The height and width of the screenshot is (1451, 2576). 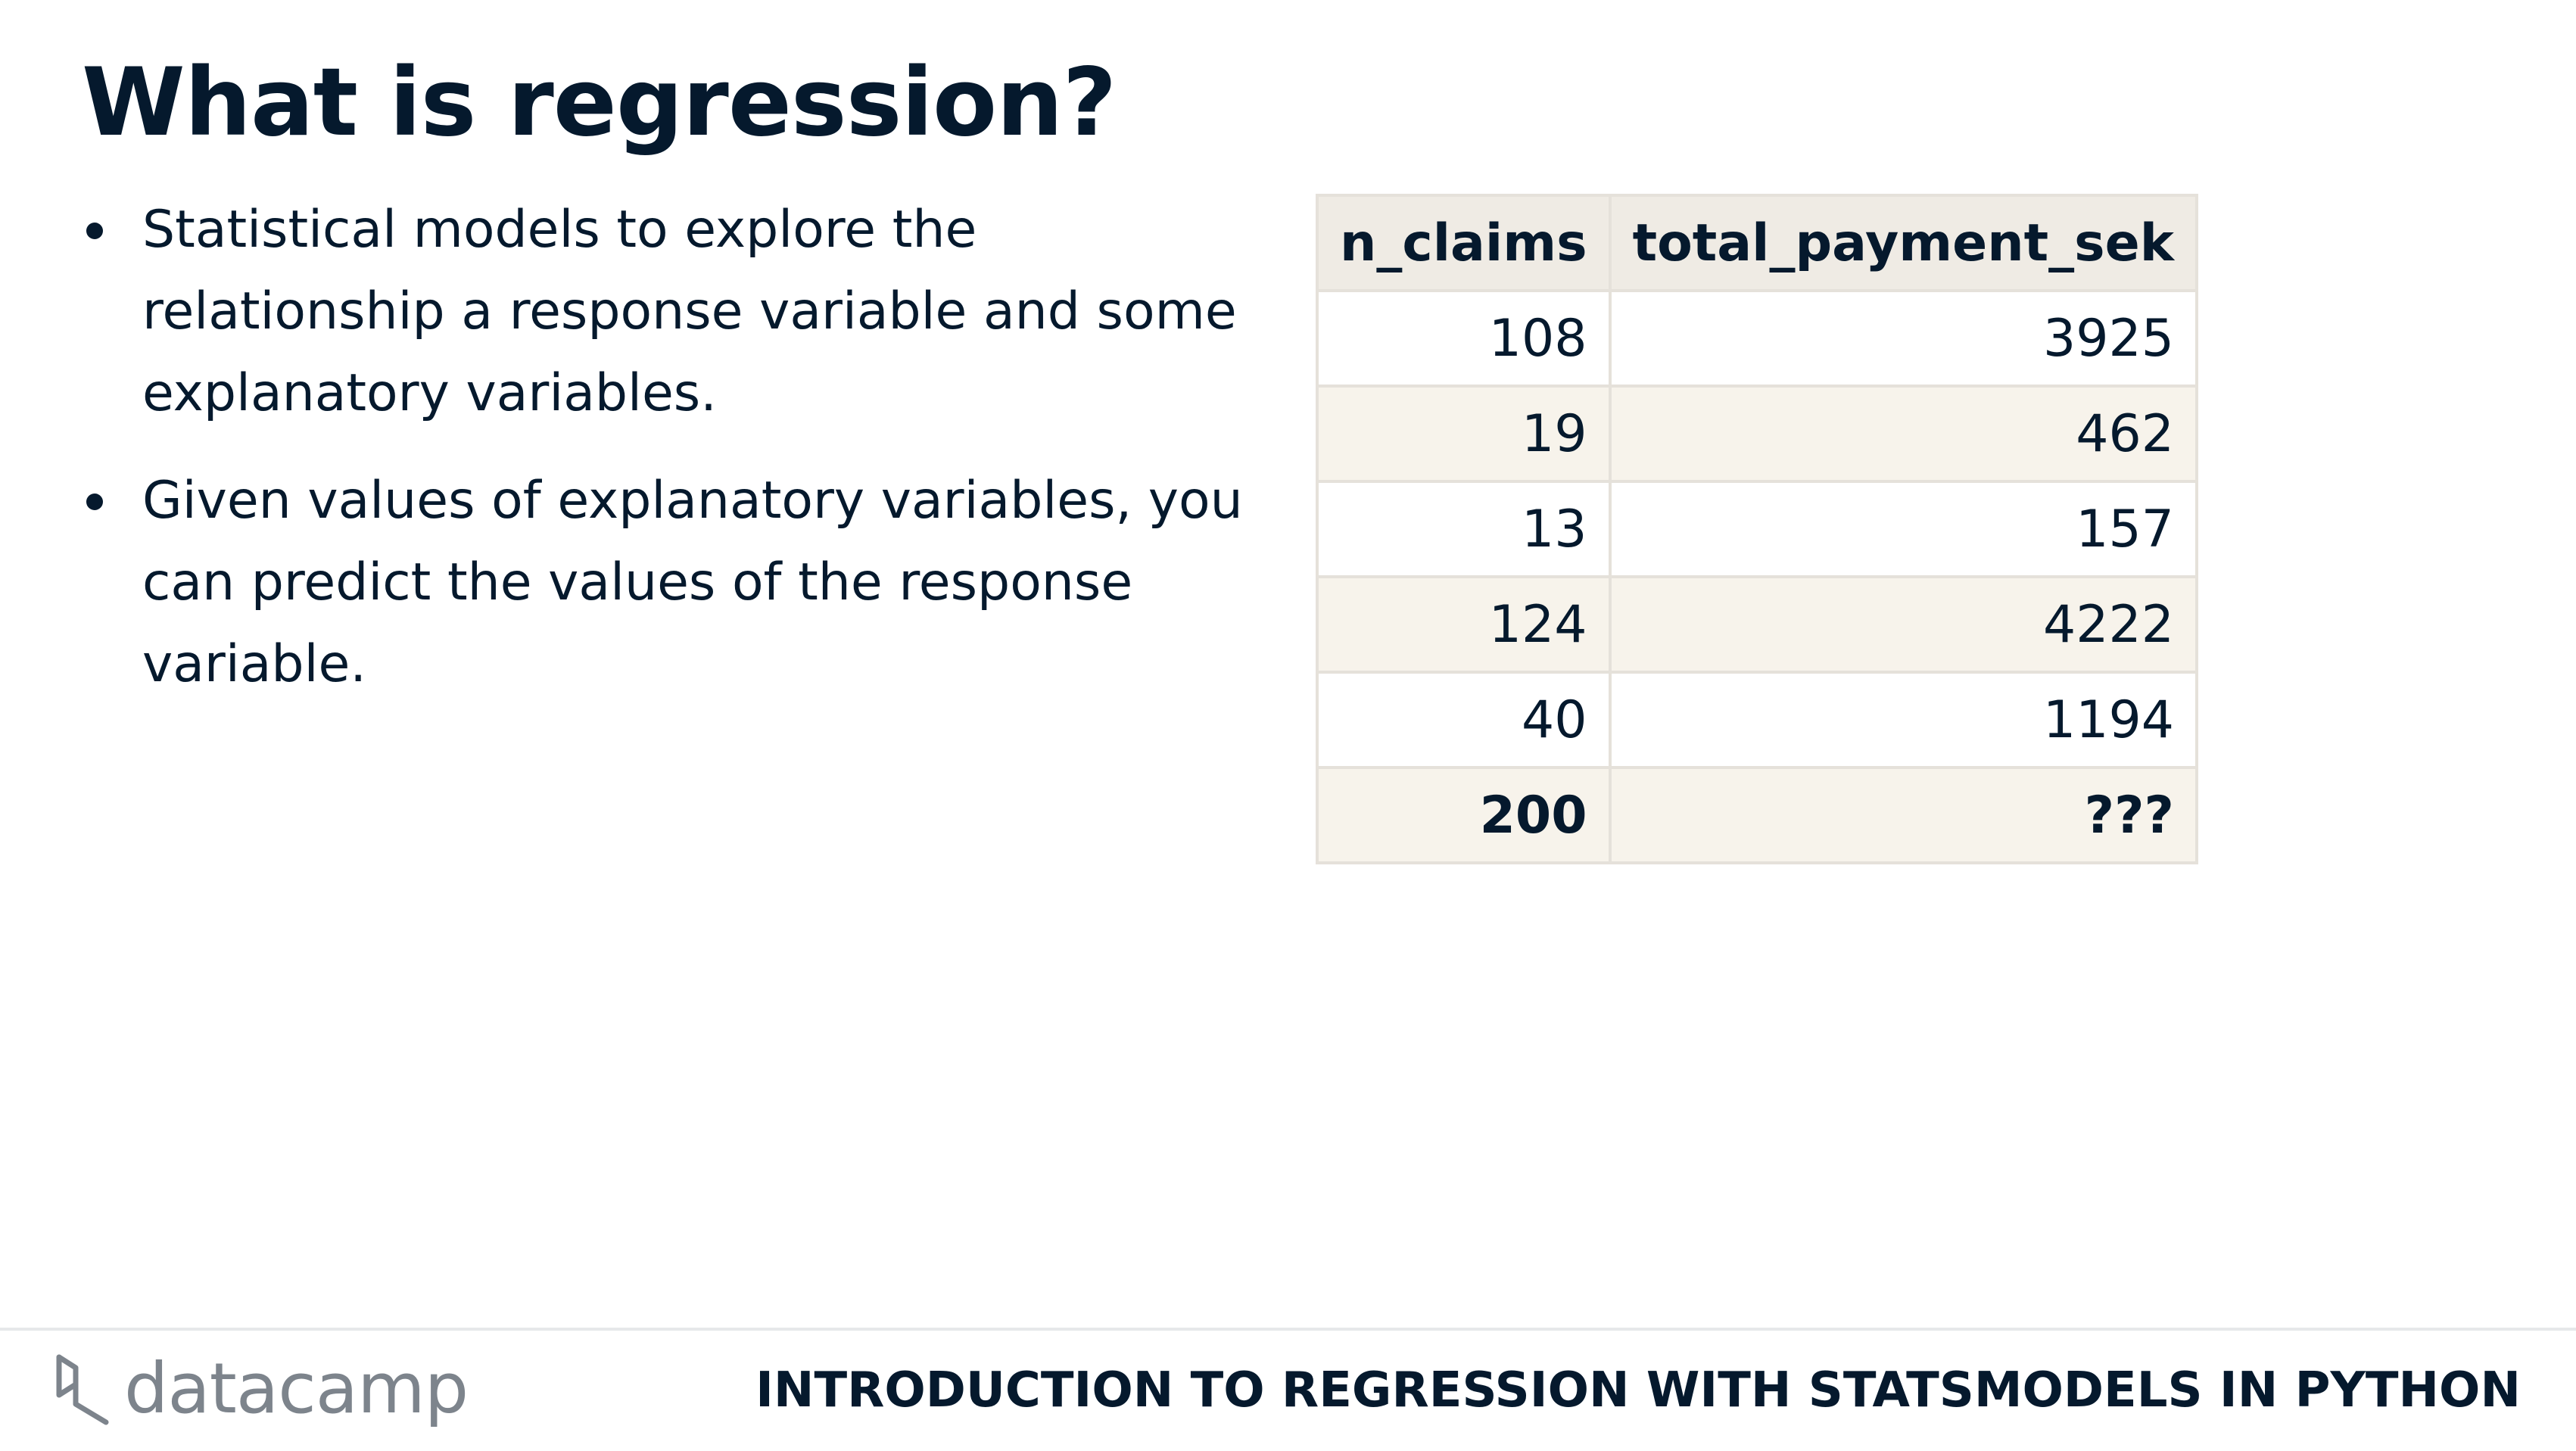 I want to click on table-header-row: n_claims total_payment_sek, so click(x=1757, y=243).